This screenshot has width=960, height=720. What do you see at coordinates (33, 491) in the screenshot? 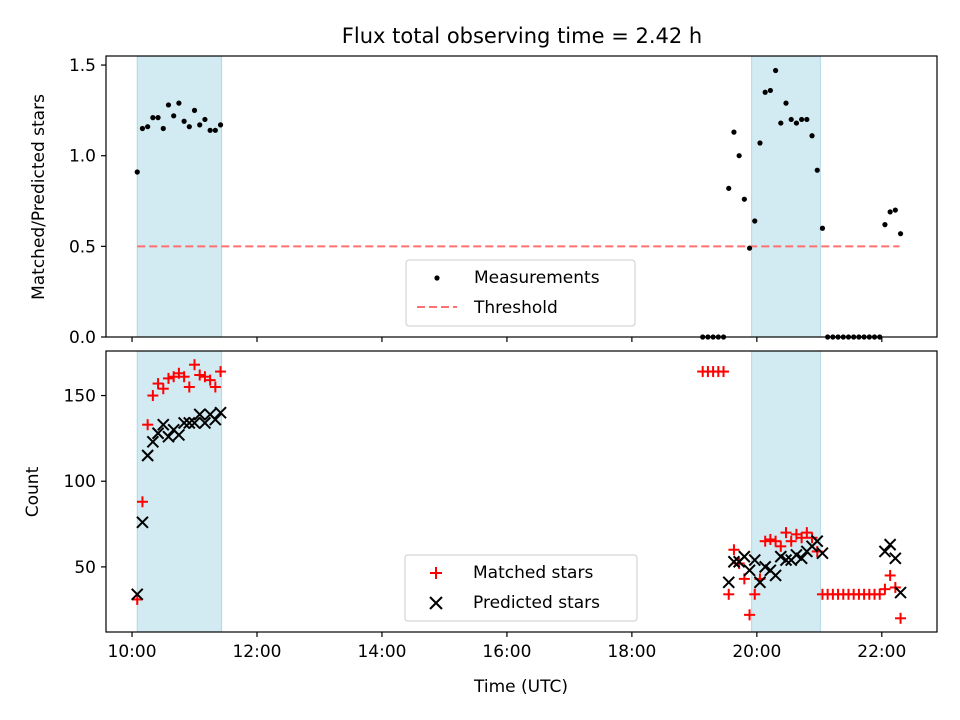
I see `bottom-y-axis-label: Count` at bounding box center [33, 491].